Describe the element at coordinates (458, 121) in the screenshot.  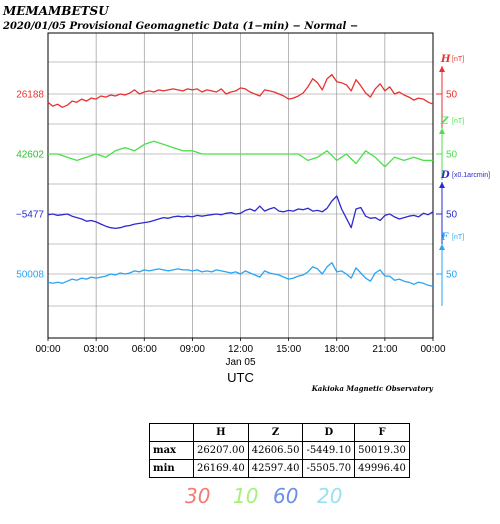
I see `axis-z-unit: [nT]` at that location.